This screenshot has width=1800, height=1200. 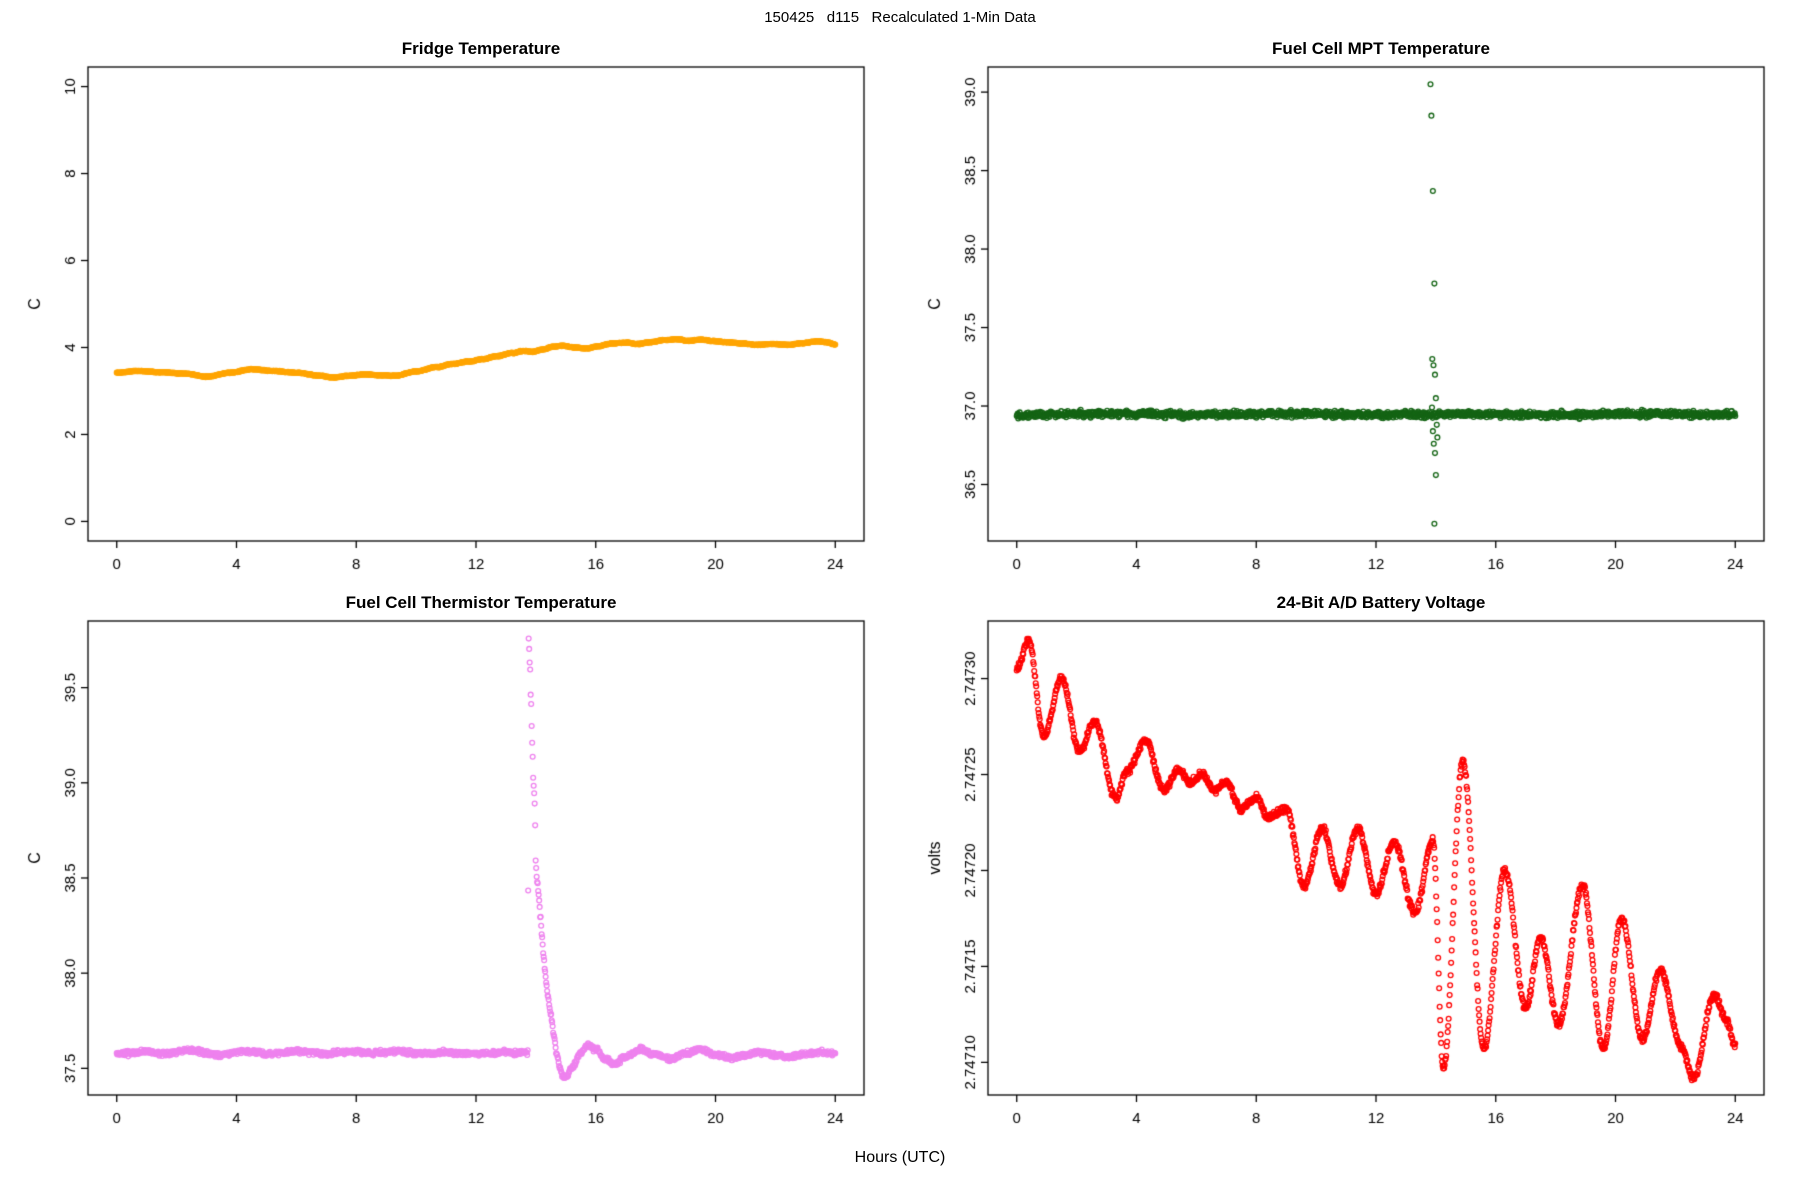 I want to click on mpt-chart-title: Fuel Cell MPT Temperature, so click(x=1381, y=48).